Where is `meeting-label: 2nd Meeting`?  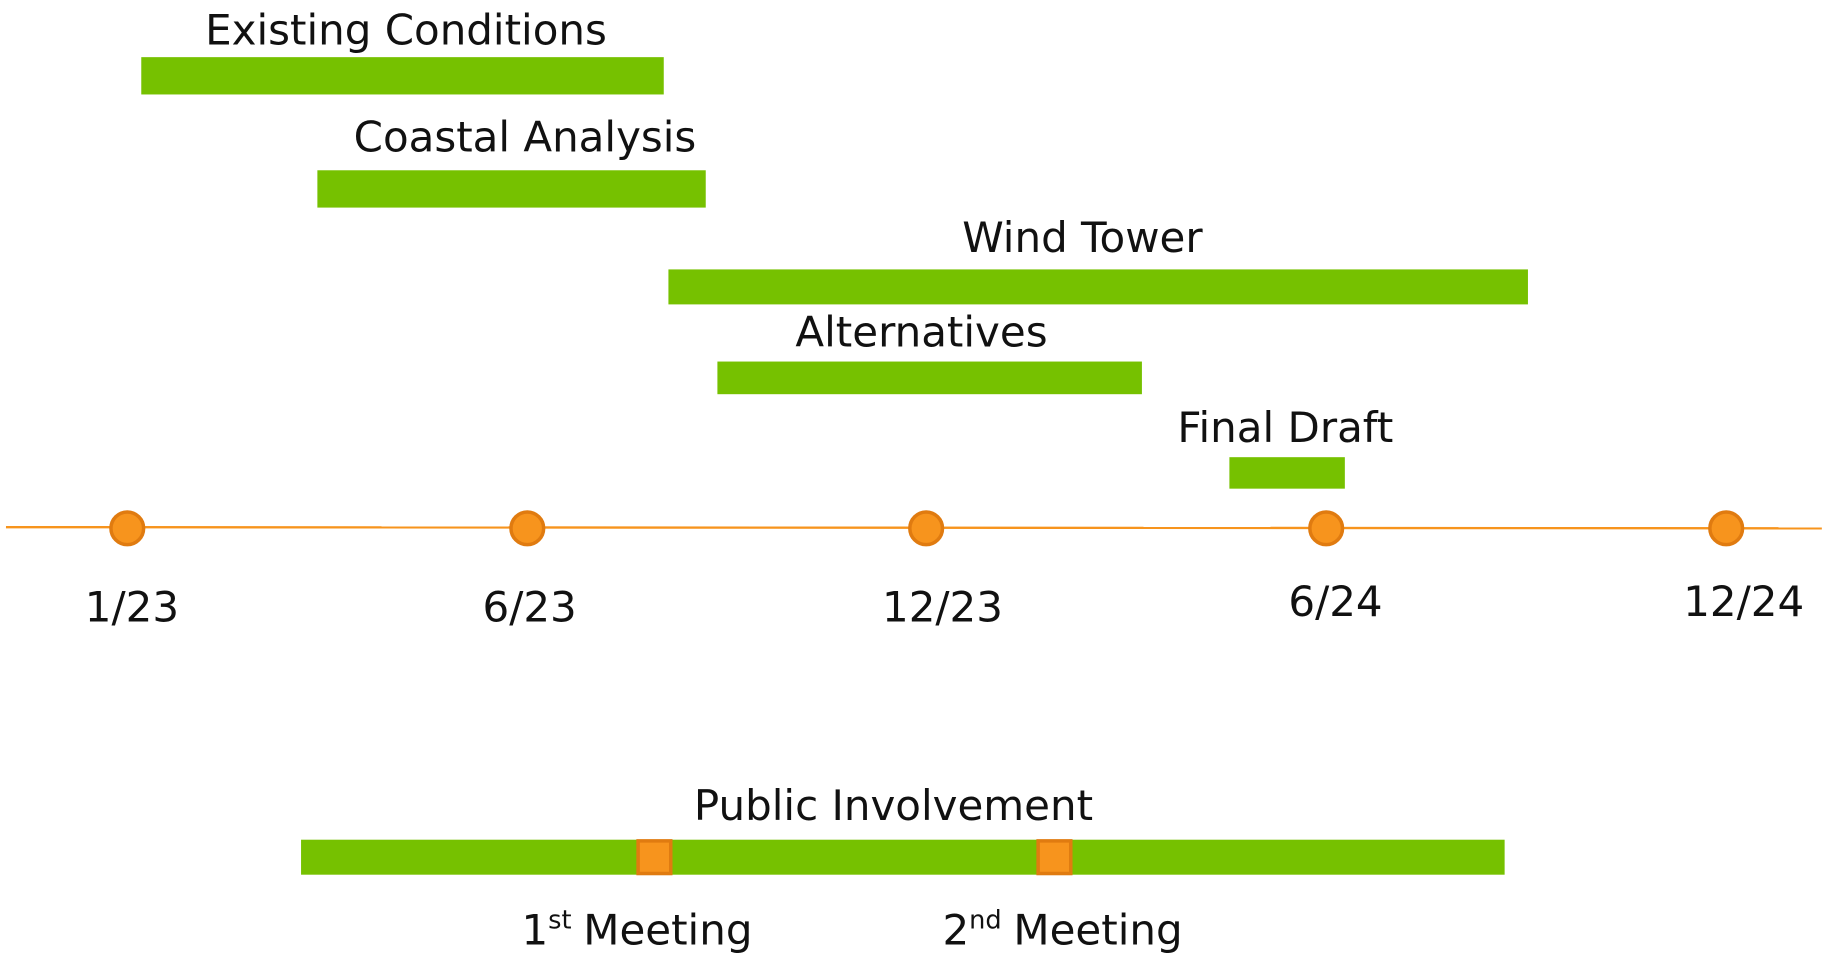
meeting-label: 2nd Meeting is located at coordinates (1062, 929).